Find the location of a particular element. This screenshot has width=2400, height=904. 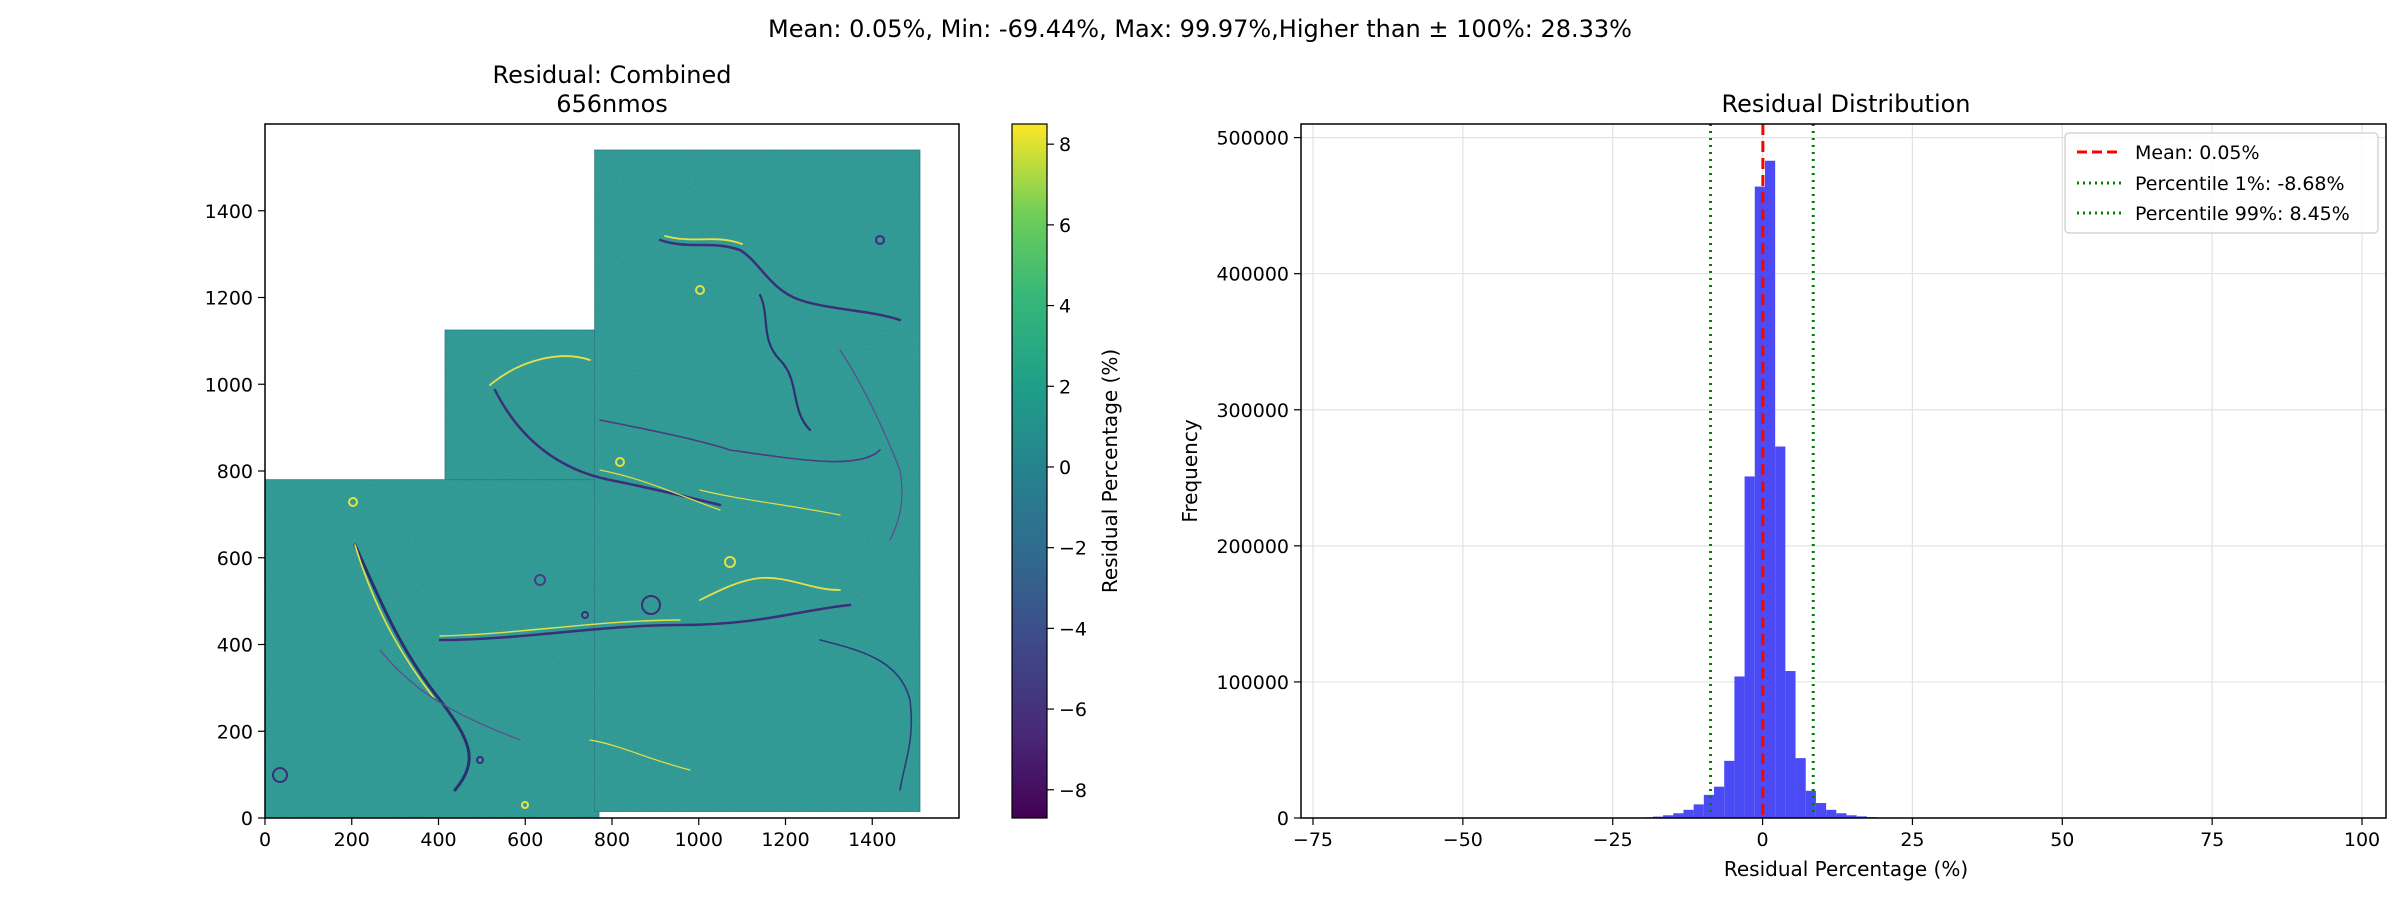

x-tick-label: 100 is located at coordinates (2362, 840).